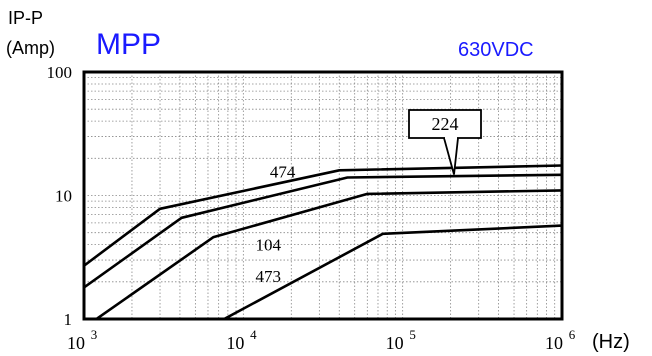 This screenshot has width=652, height=356. I want to click on x-axis-unit-label: (Hz), so click(611, 342).